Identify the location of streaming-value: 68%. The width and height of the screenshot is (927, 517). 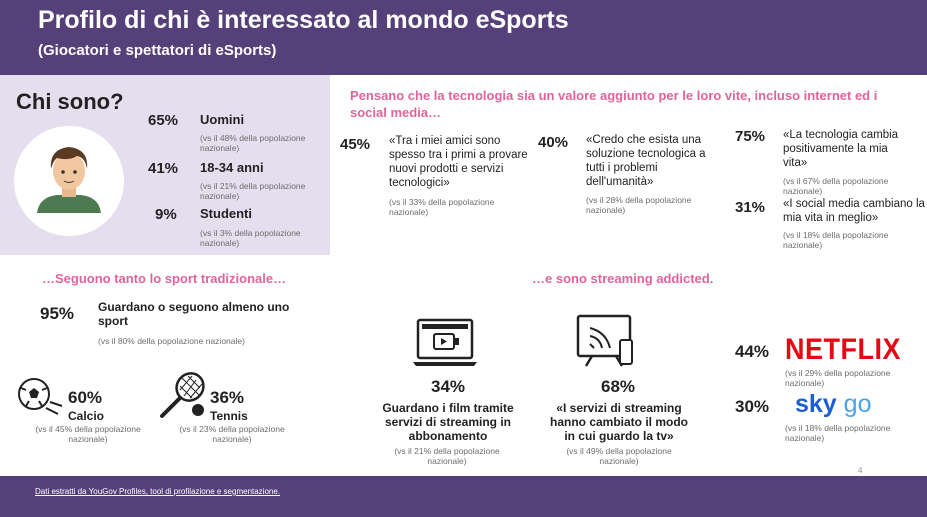
(618, 386).